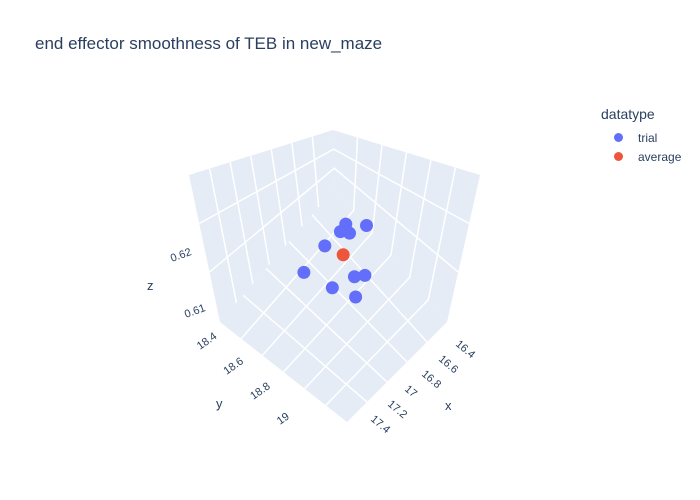 Image resolution: width=700 pixels, height=500 pixels. Describe the element at coordinates (283, 419) in the screenshot. I see `y-tick-label: 19` at that location.